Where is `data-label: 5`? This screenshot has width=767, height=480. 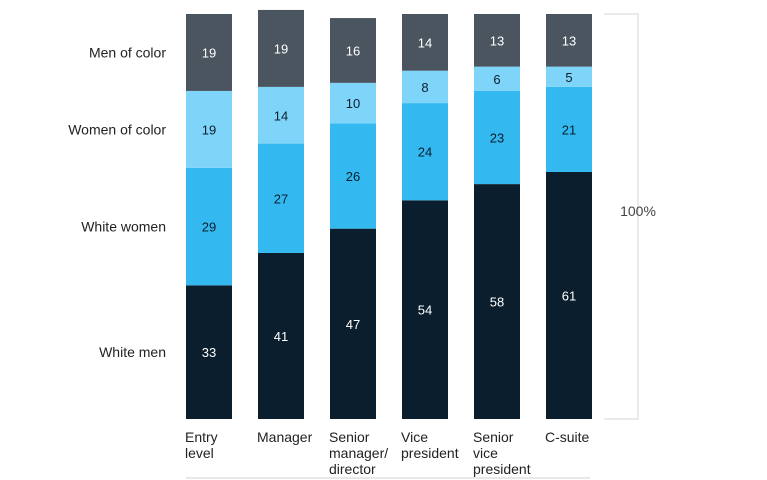
data-label: 5 is located at coordinates (568, 77).